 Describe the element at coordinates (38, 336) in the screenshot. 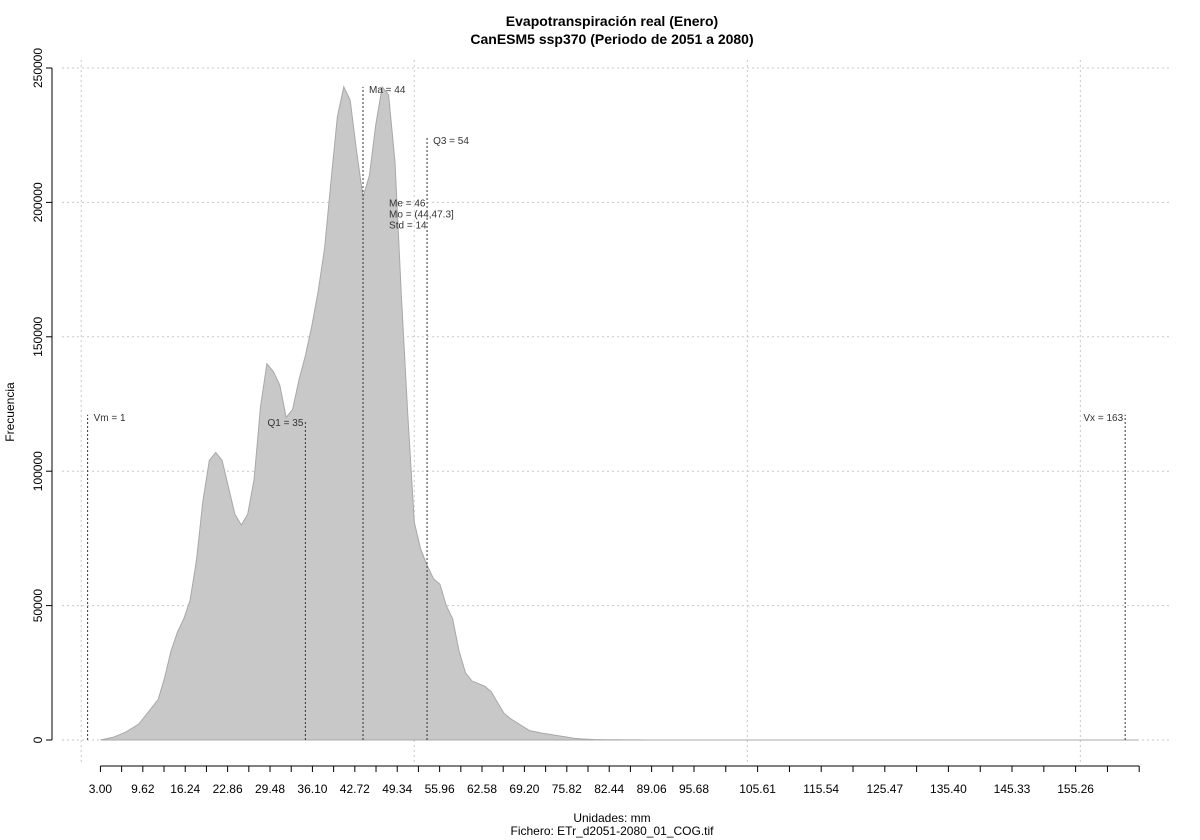

I see `y-tick-label: 150000` at that location.